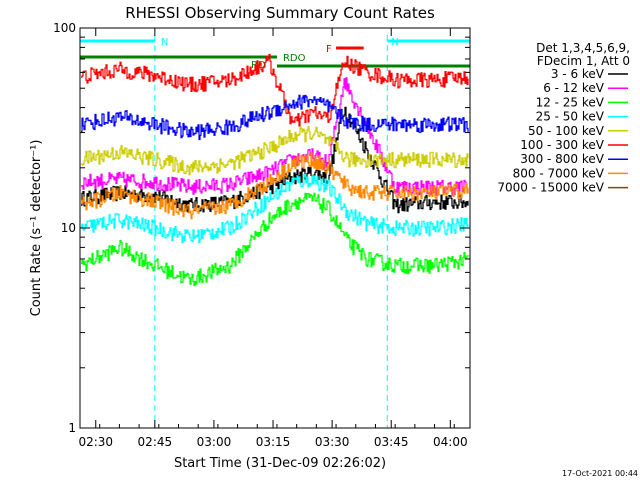 The height and width of the screenshot is (480, 640). What do you see at coordinates (600, 473) in the screenshot?
I see `footer-timestamp: 17-Oct-2021 00:44` at bounding box center [600, 473].